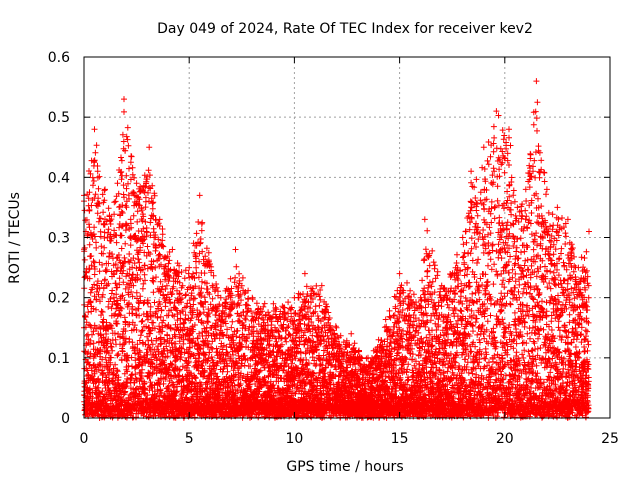  Describe the element at coordinates (65, 419) in the screenshot. I see `y-tick-label: 0` at that location.